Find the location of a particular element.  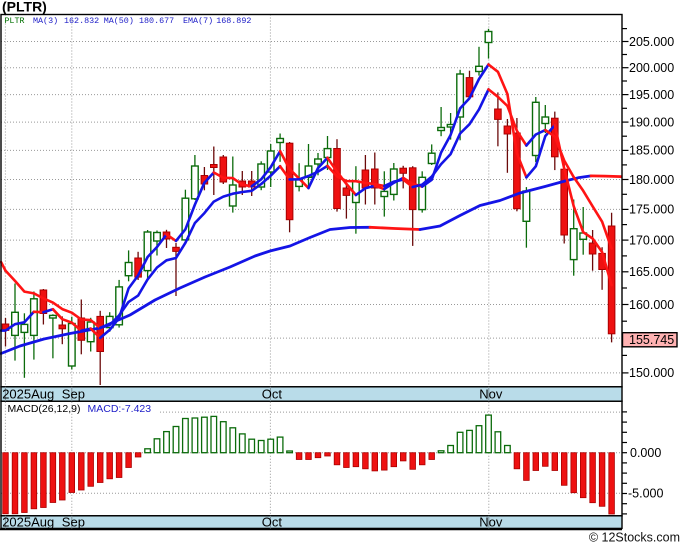

svg-text: 205.000 is located at coordinates (651, 42).